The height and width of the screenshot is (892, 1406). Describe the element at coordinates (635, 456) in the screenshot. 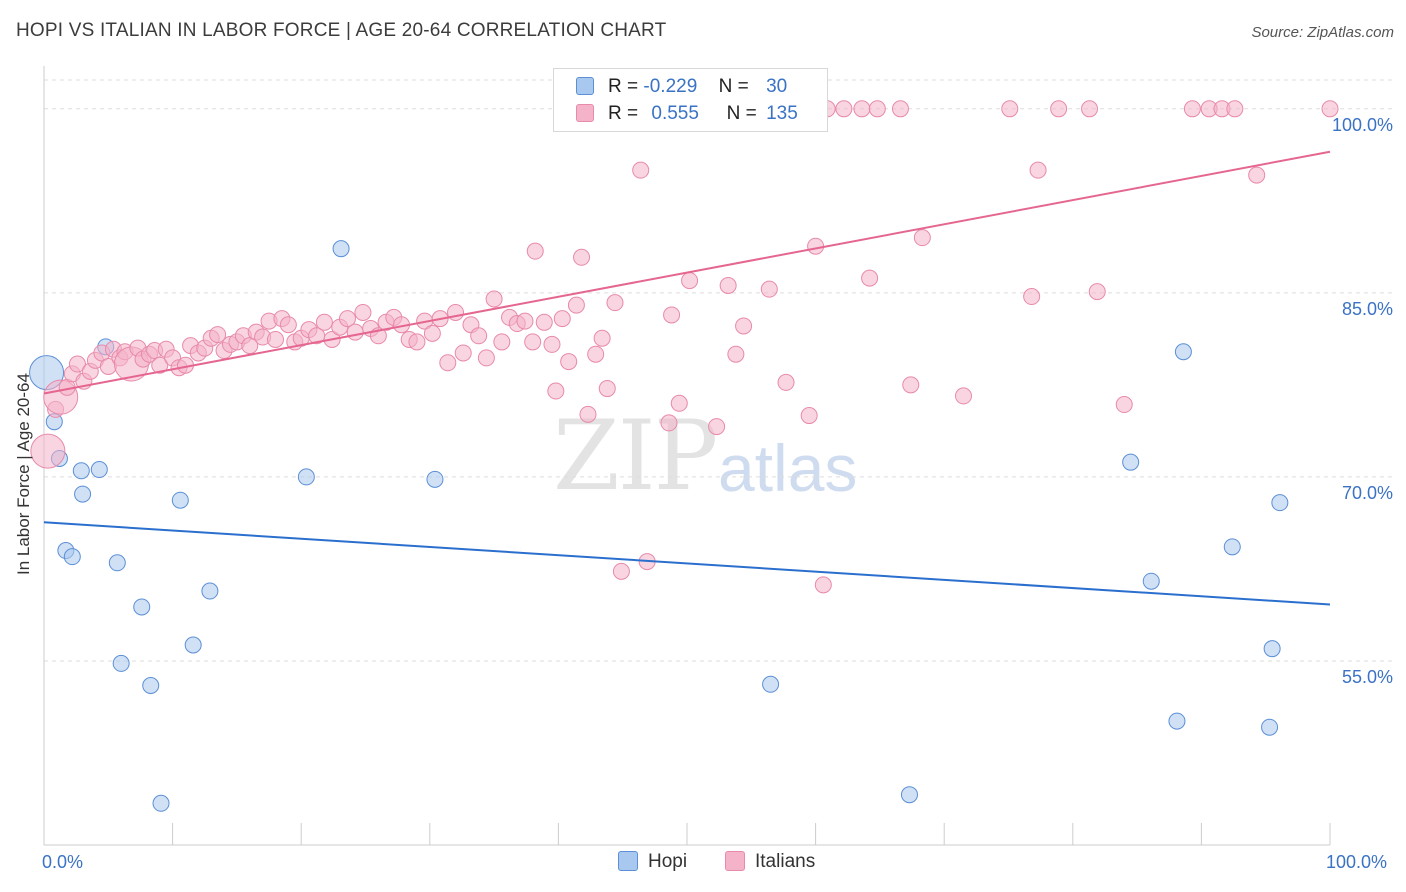

I see `watermark-zip: ZIP` at that location.